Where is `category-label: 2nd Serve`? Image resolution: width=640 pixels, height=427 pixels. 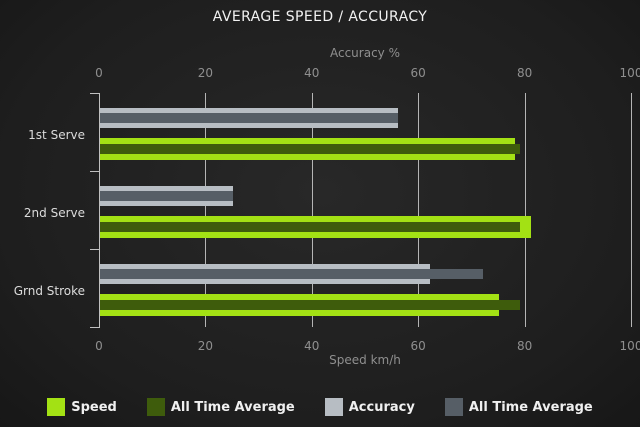
category-label: 2nd Serve is located at coordinates (54, 213).